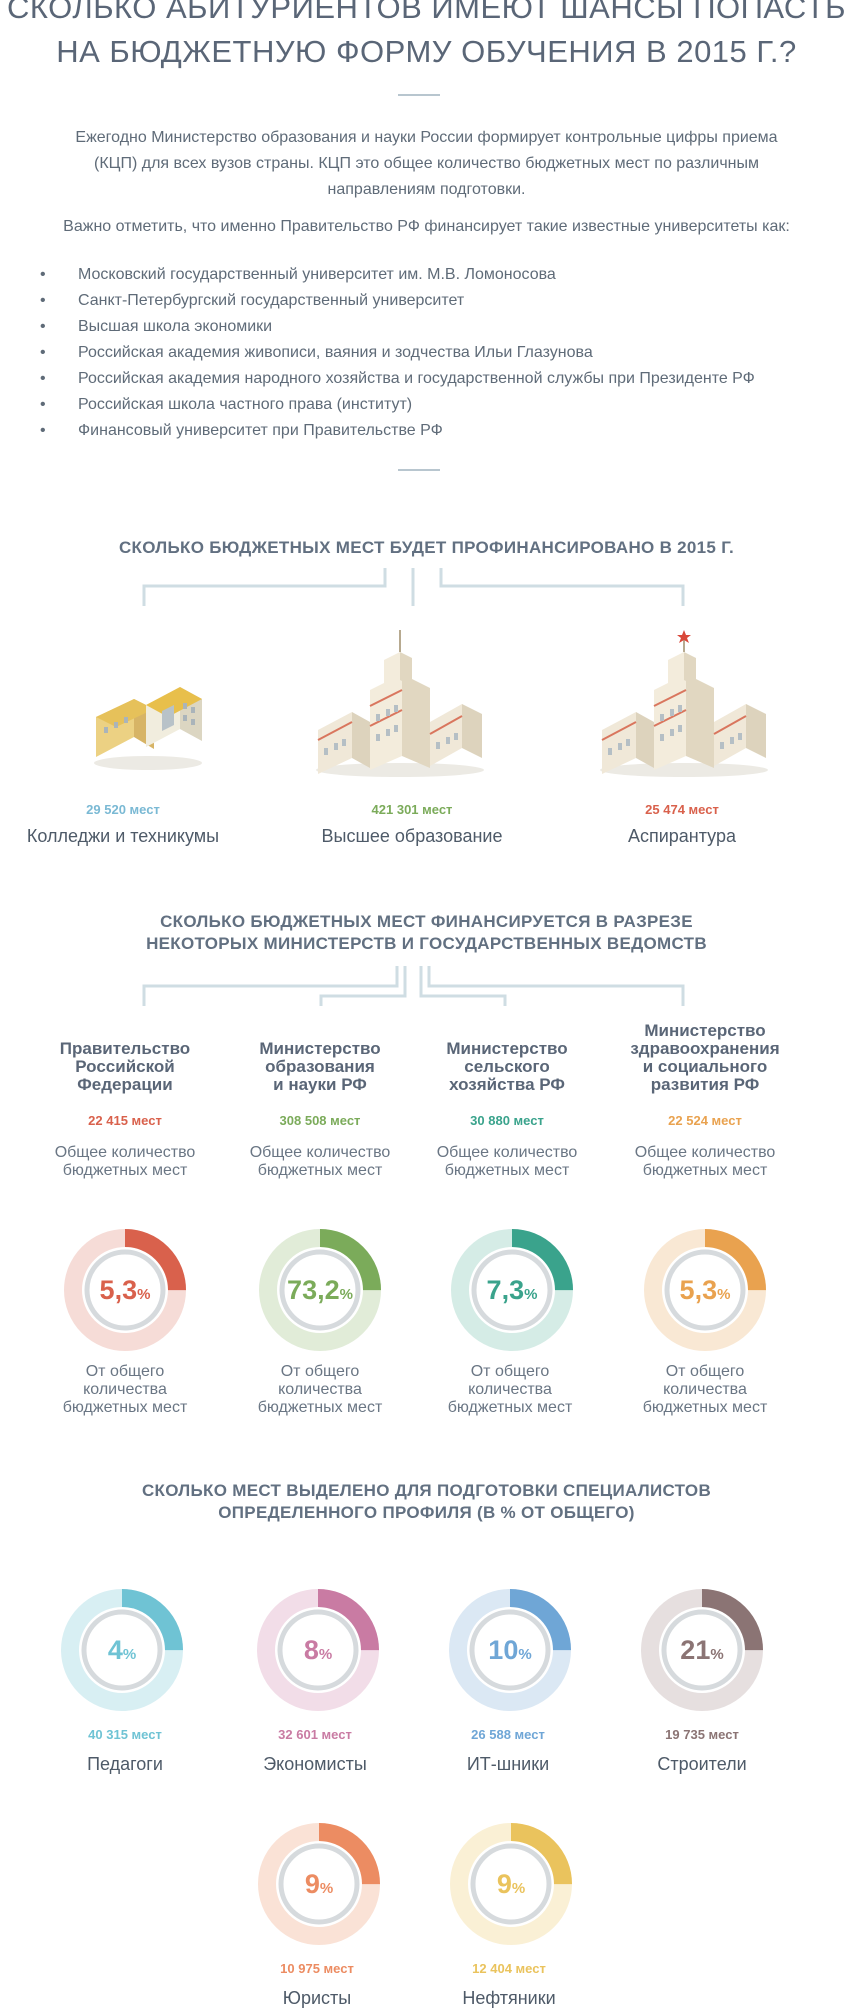 This screenshot has width=853, height=2010. What do you see at coordinates (682, 836) in the screenshot?
I see `postgraduate-label: Аспирантура` at bounding box center [682, 836].